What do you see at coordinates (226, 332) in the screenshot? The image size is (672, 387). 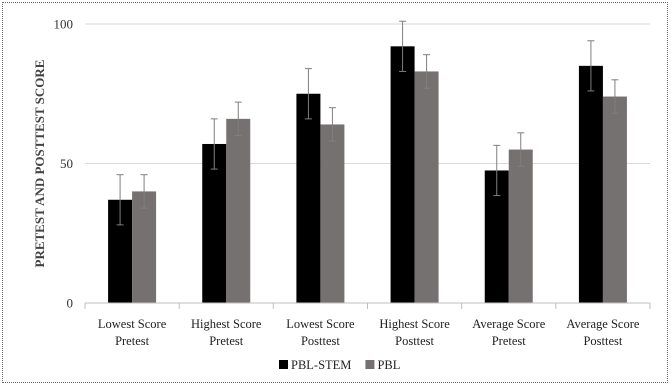 I see `category-label-1: Highest Score Pretest` at bounding box center [226, 332].